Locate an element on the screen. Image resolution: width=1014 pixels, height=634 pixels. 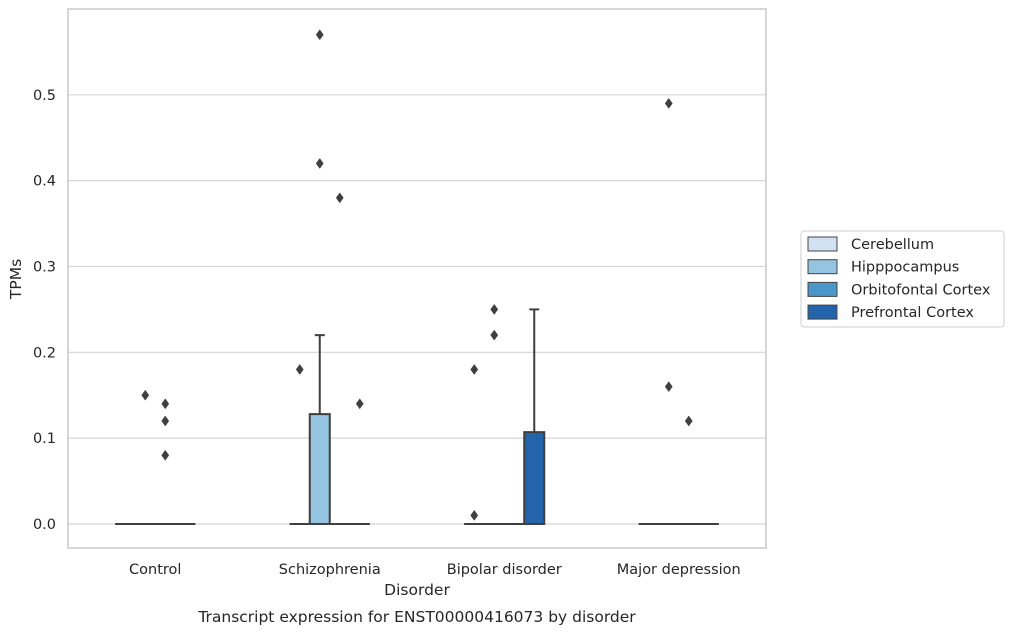
y-tick-label: 0.4 is located at coordinates (44, 182).